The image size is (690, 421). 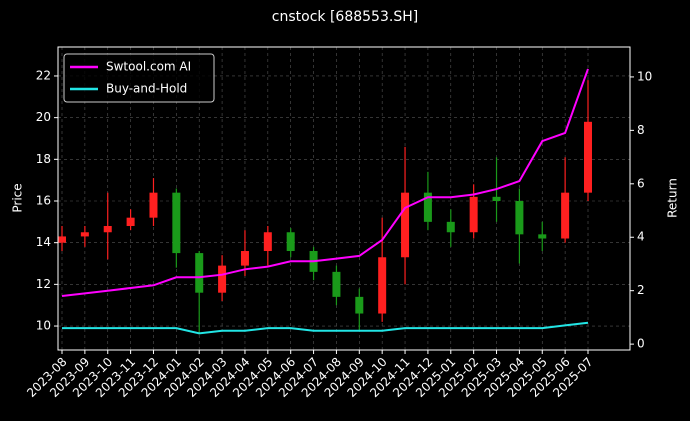 I want to click on legend-box, so click(x=139, y=78).